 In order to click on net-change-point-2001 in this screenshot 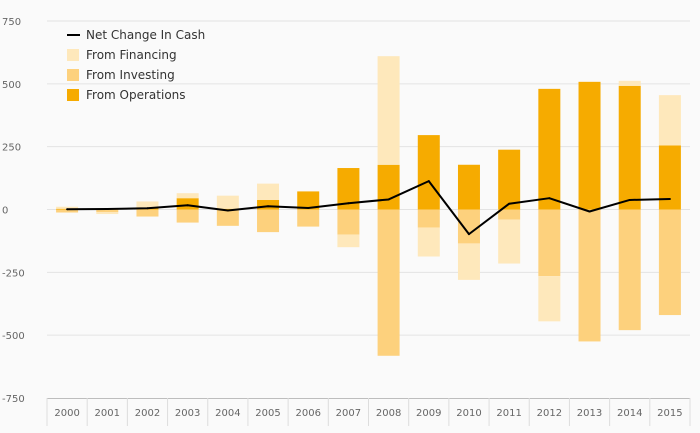, I will do `click(107, 208)`.